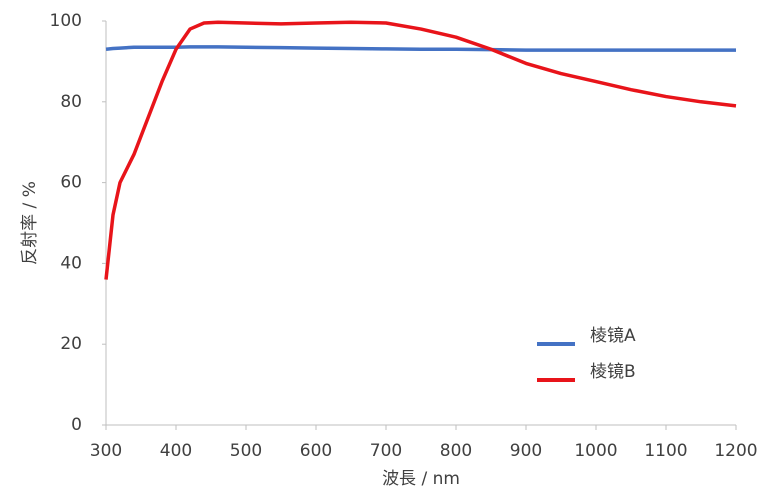 The height and width of the screenshot is (501, 784). Describe the element at coordinates (76, 425) in the screenshot. I see `y-tick-label: 0` at that location.